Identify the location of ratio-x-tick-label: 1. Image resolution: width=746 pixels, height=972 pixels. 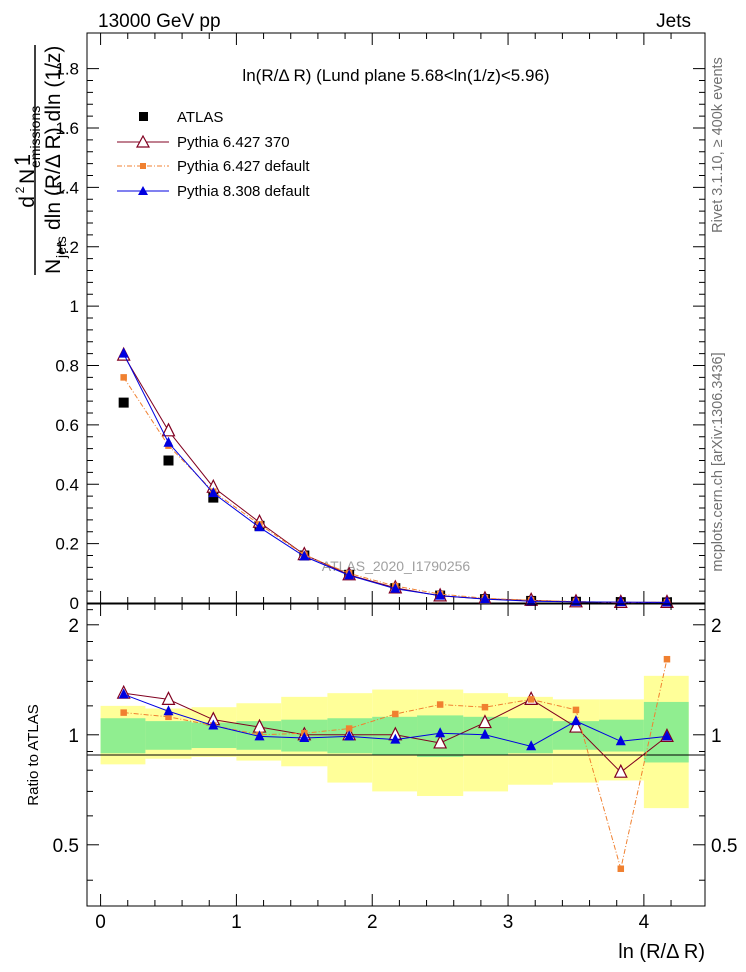
(236, 922).